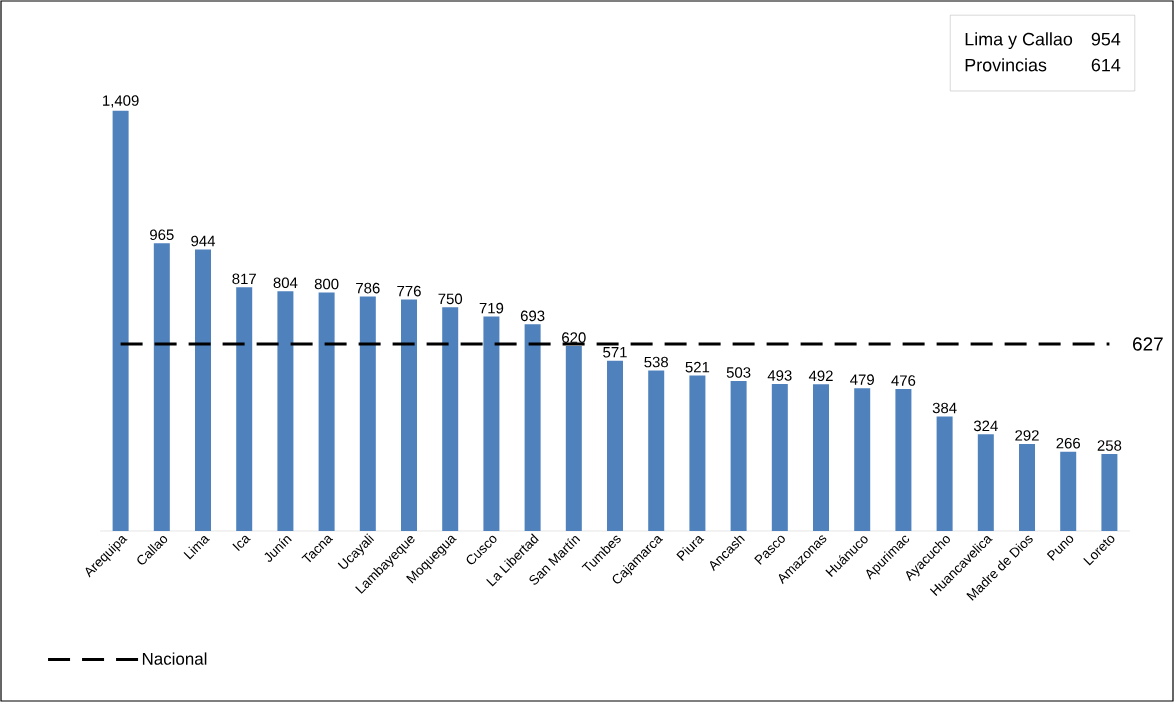 The width and height of the screenshot is (1174, 702). What do you see at coordinates (1027, 435) in the screenshot?
I see `data-label: 292` at bounding box center [1027, 435].